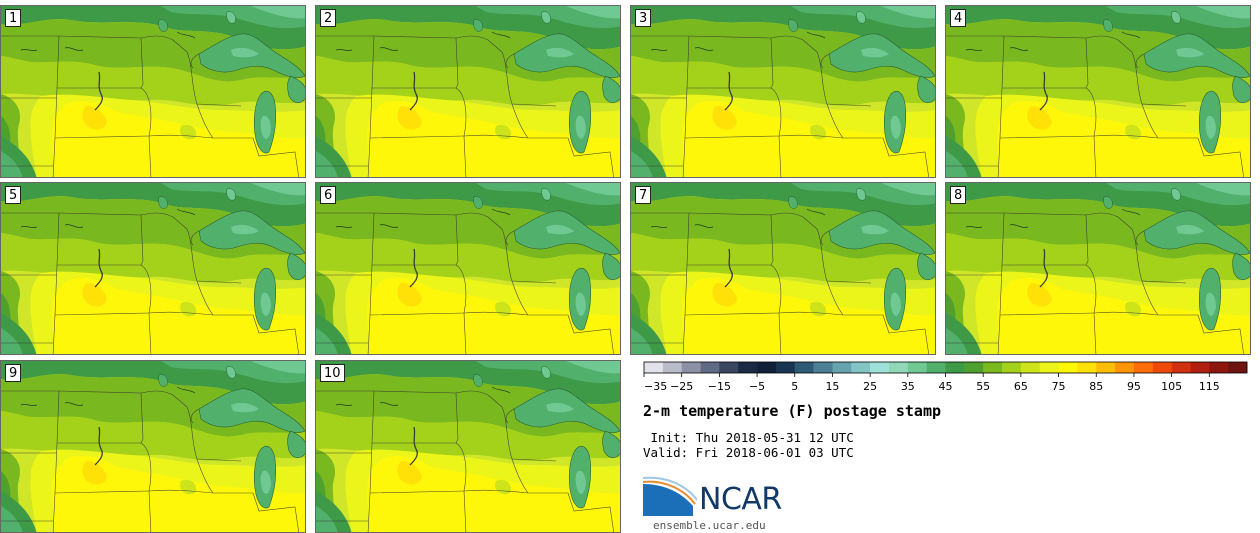  What do you see at coordinates (13, 195) in the screenshot?
I see `member-label: 5` at bounding box center [13, 195].